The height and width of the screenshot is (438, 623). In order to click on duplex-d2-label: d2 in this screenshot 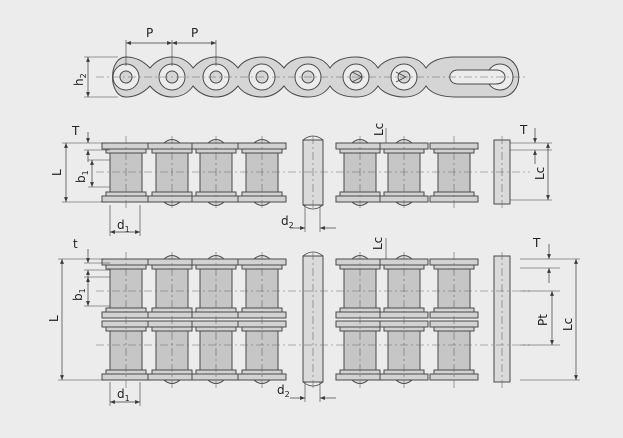, I will do `click(283, 391)`.